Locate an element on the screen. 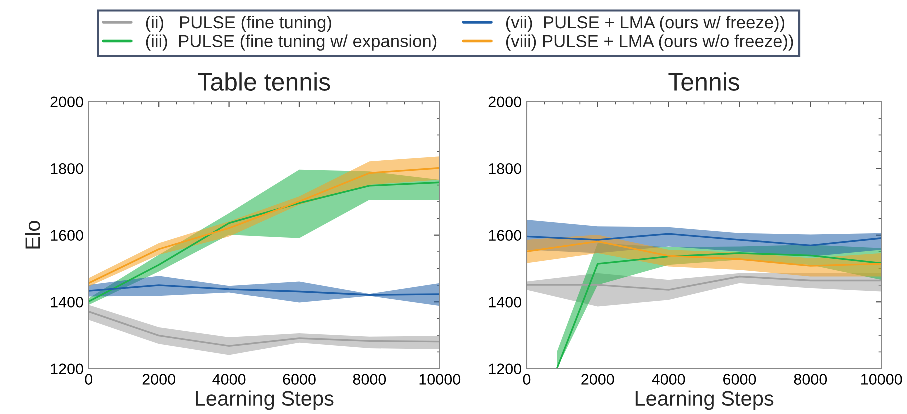 The image size is (907, 414). chart-title: Table tennis is located at coordinates (264, 81).